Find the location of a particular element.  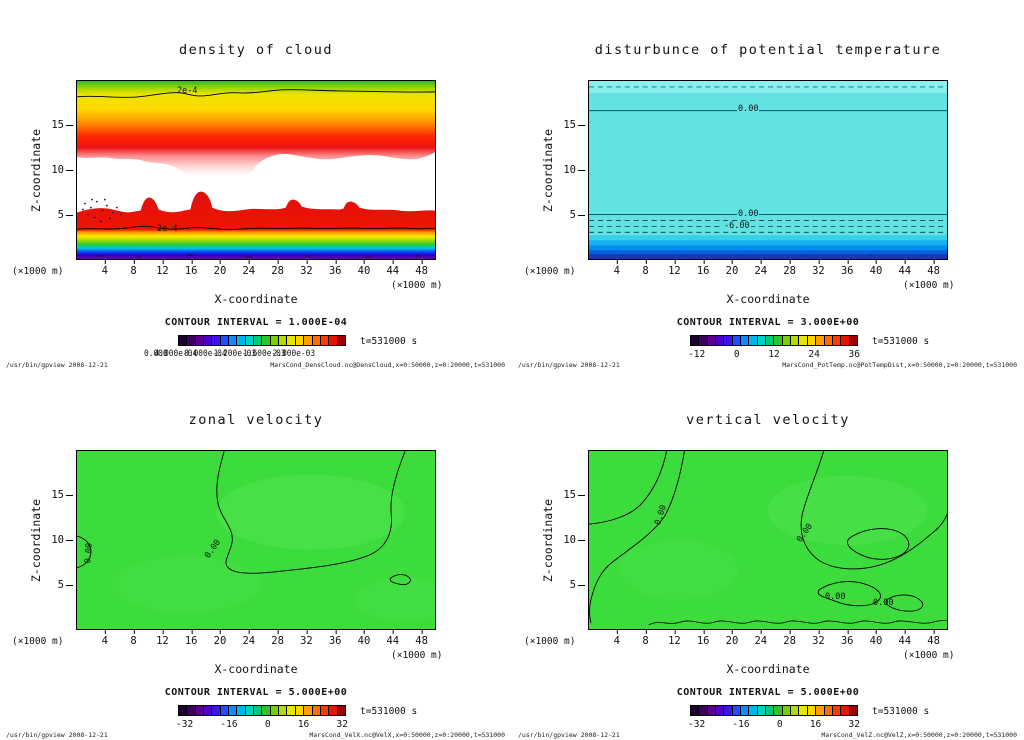

colorbar-tick-labels: -12 0 12 24 36 is located at coordinates (774, 354).